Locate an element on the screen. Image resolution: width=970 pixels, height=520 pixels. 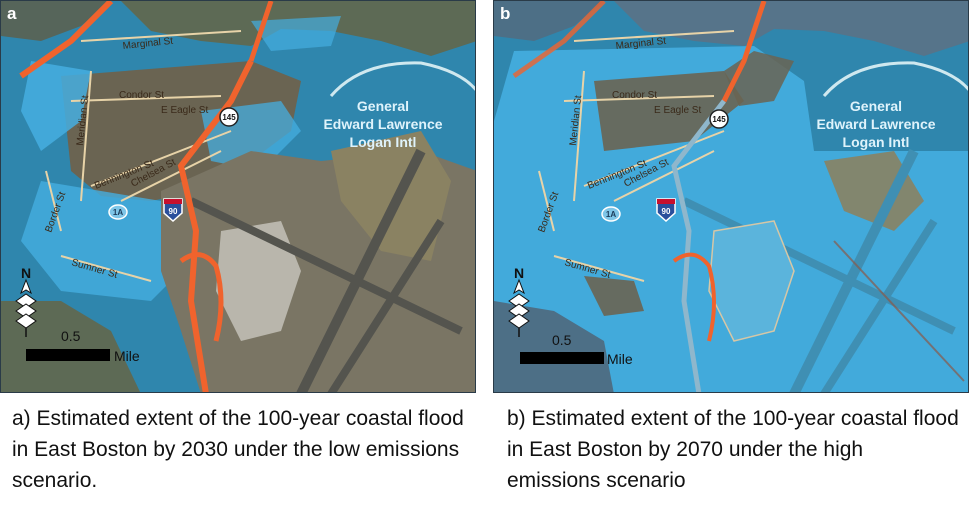
highway-flooded is located at coordinates (698, 245).